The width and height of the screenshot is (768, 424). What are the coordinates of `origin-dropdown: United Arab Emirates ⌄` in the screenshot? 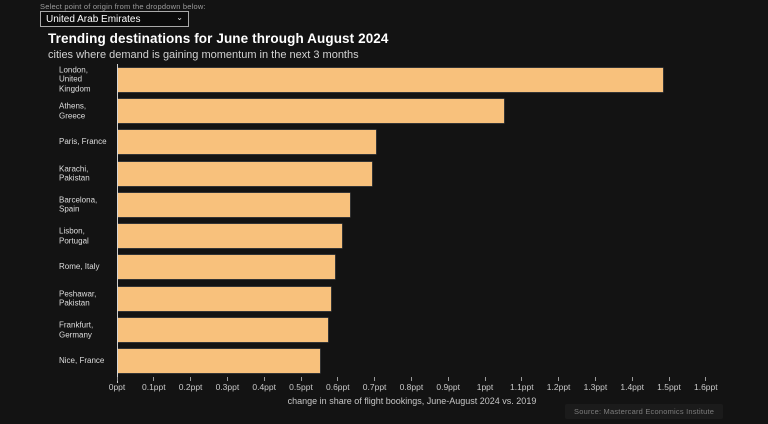 It's located at (114, 19).